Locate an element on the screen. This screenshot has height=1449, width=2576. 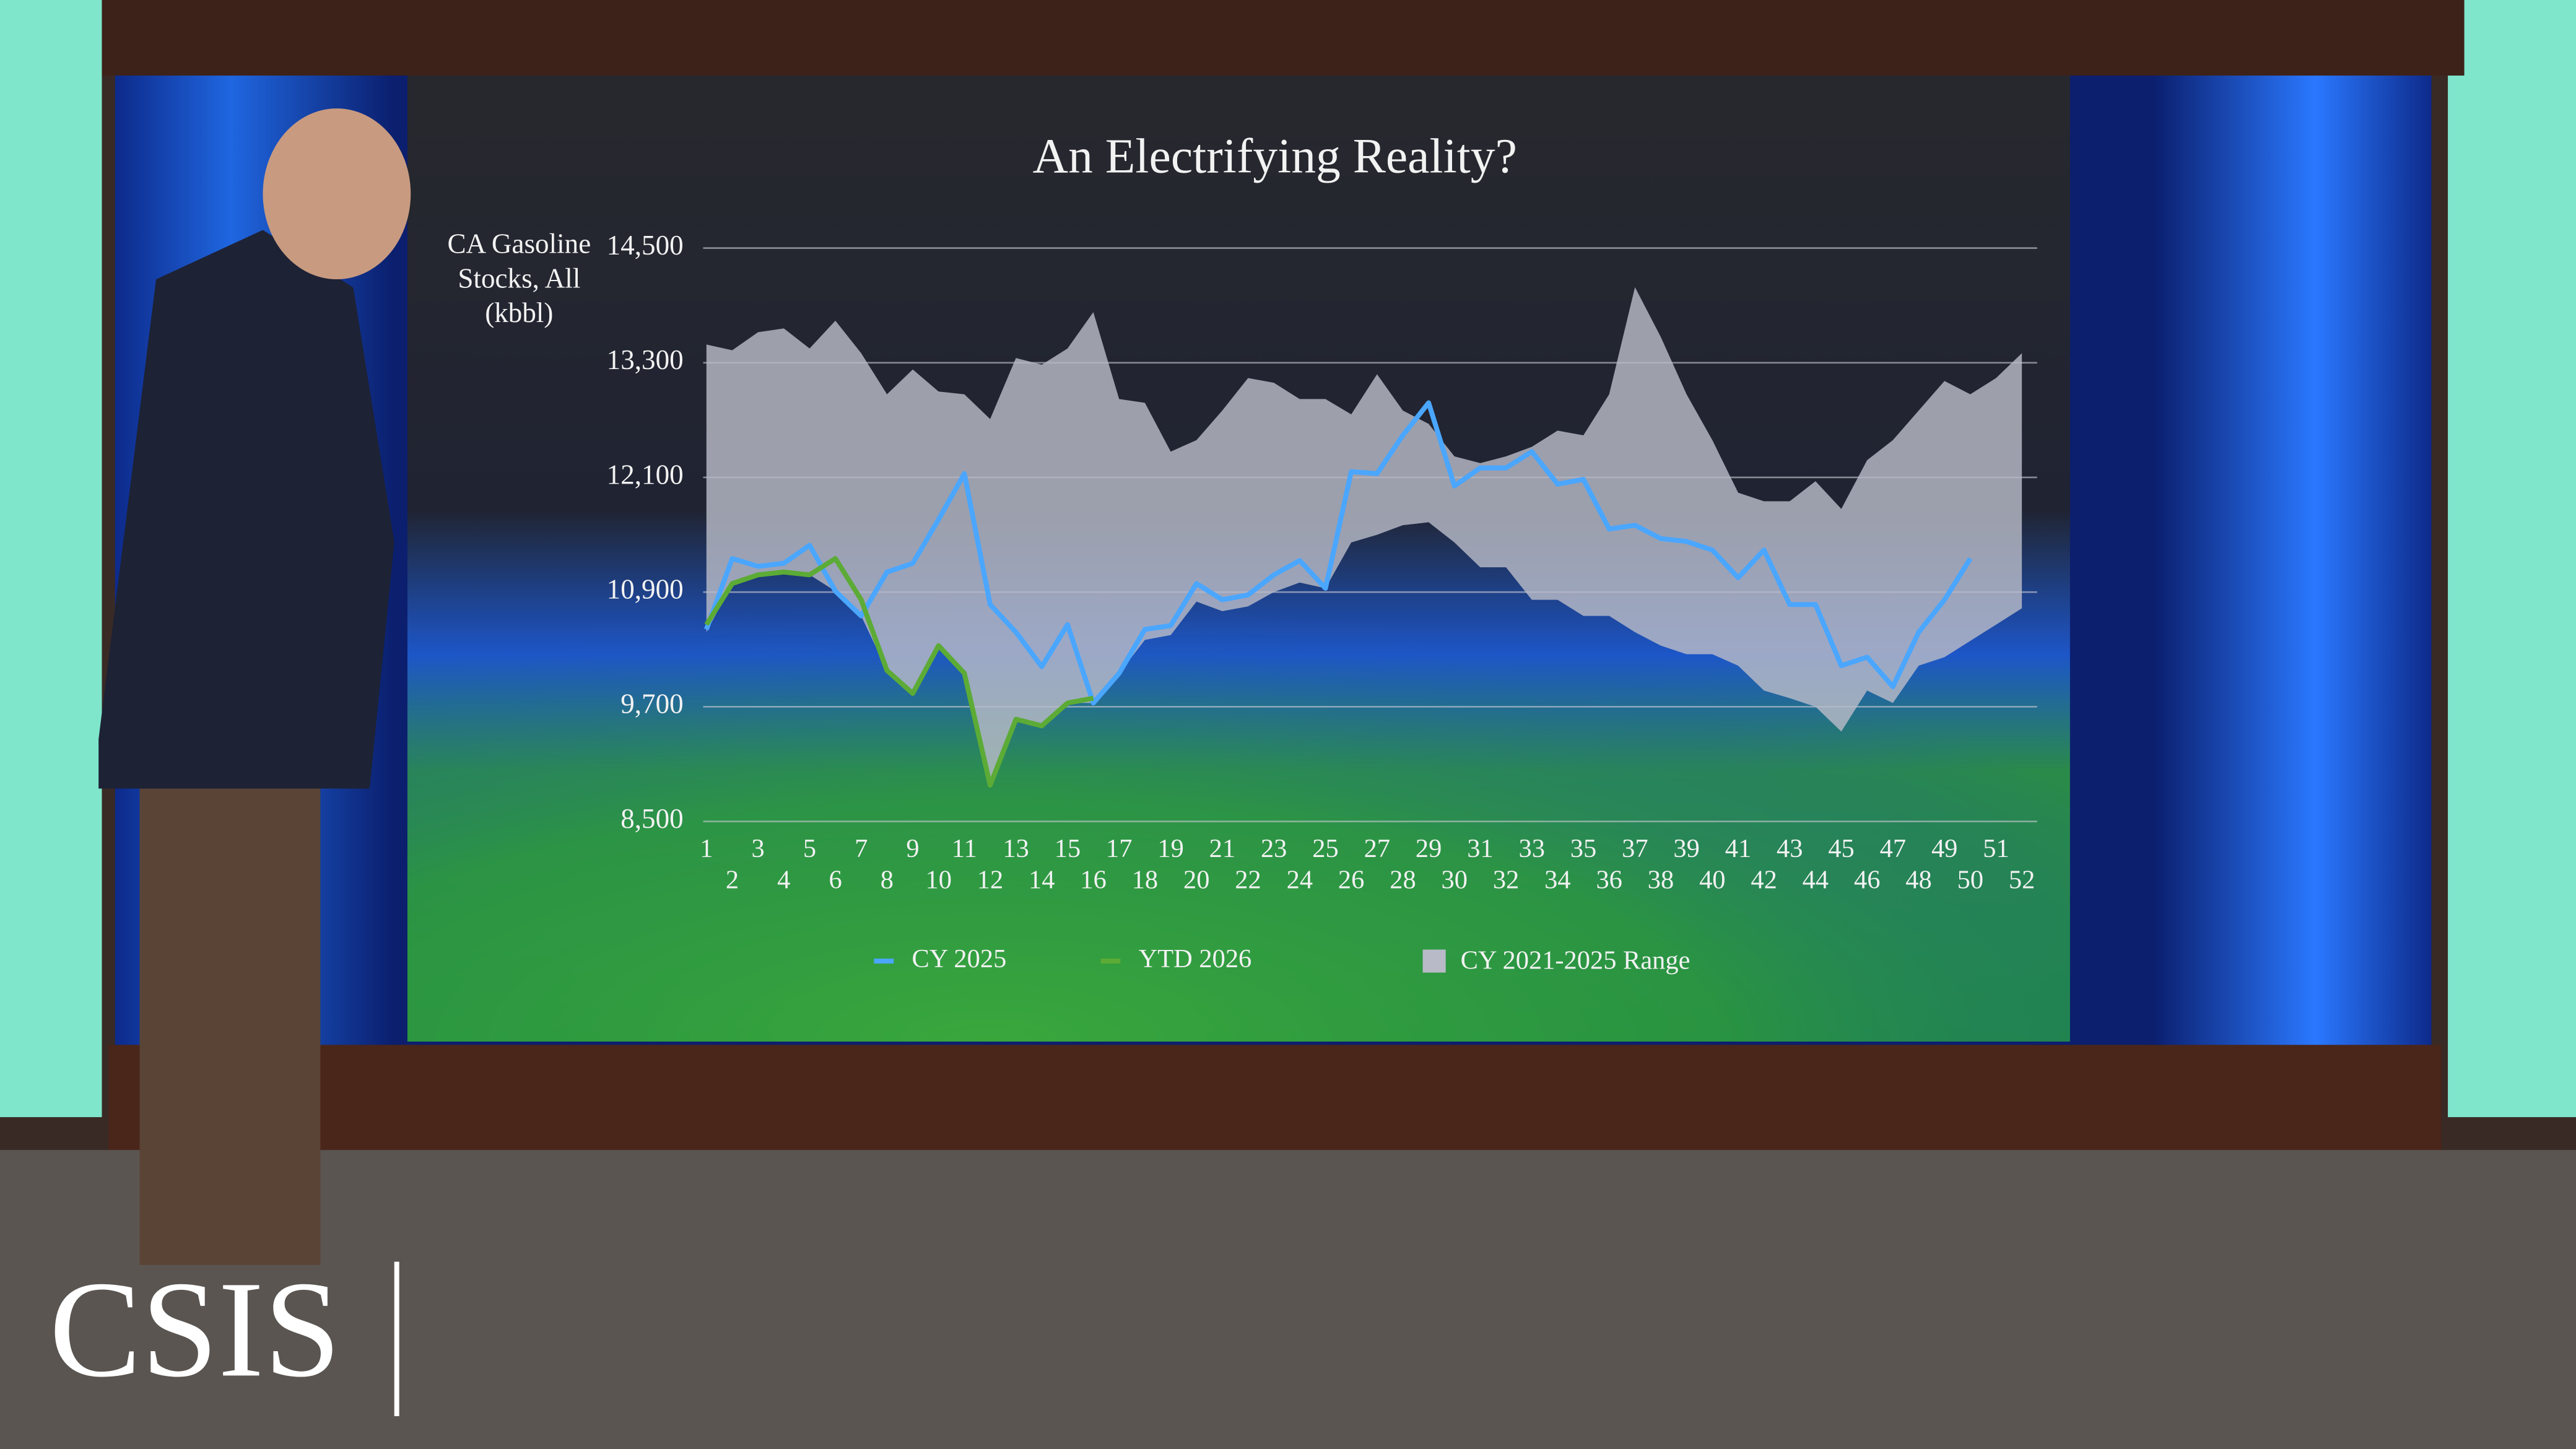
logo-bar is located at coordinates (396, 1338).